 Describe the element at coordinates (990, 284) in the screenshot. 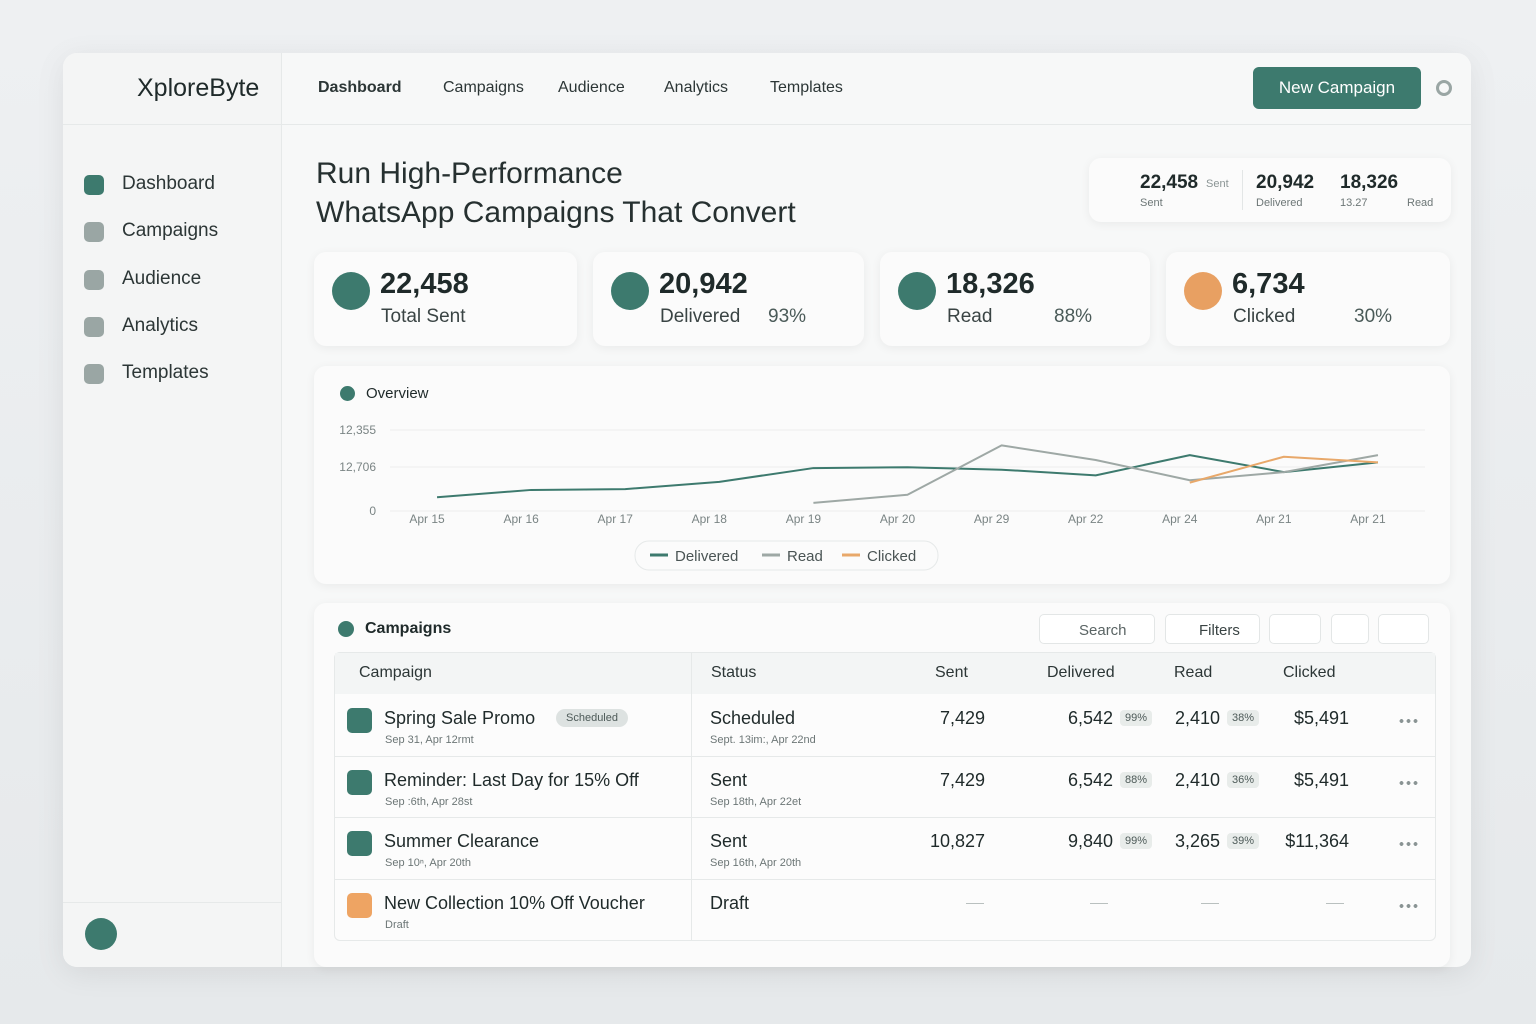

I see `stat-value: 18,326` at that location.